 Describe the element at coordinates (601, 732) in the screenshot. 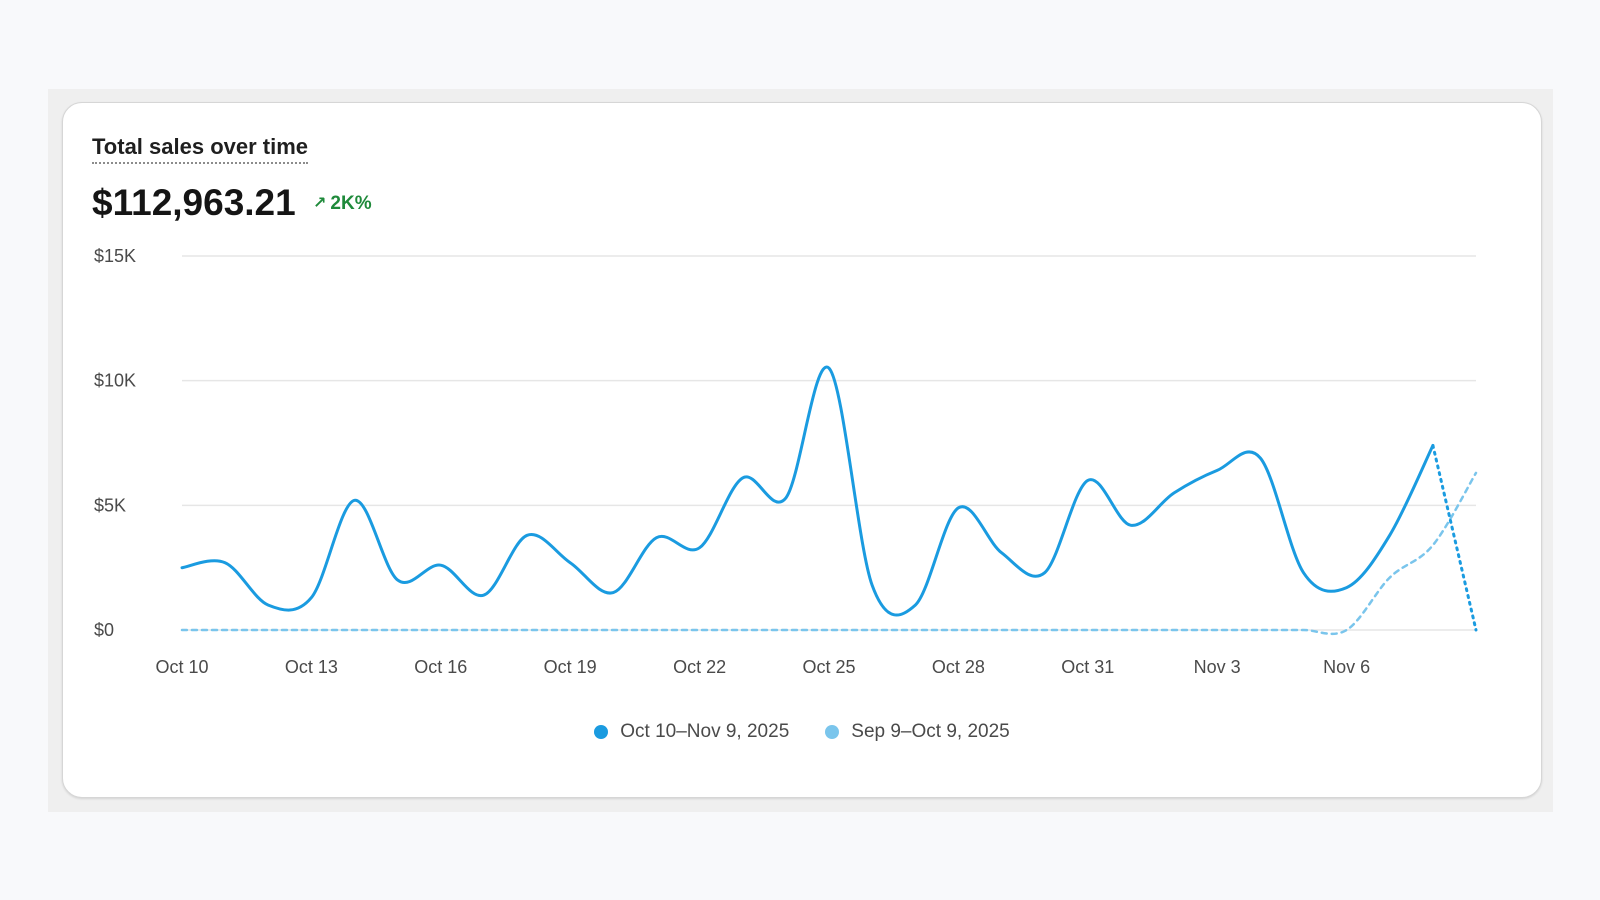

I see `legend-dot-current` at that location.